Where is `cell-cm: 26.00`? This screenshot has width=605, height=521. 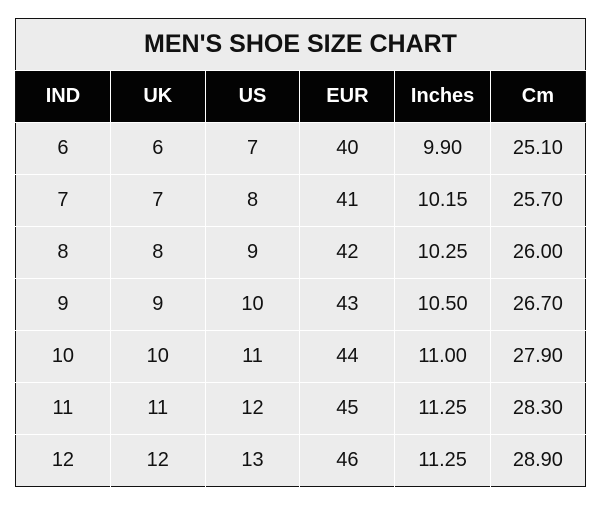 cell-cm: 26.00 is located at coordinates (537, 252).